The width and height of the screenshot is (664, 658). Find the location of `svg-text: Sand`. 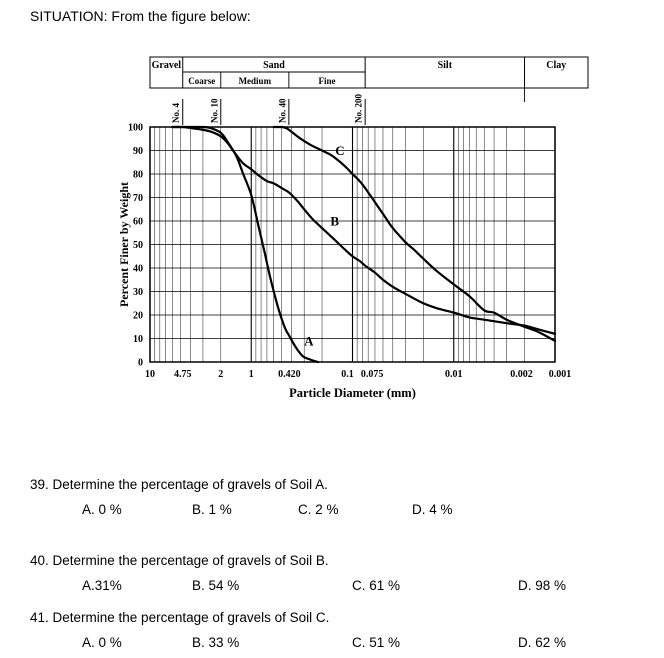

svg-text: Sand is located at coordinates (274, 65).